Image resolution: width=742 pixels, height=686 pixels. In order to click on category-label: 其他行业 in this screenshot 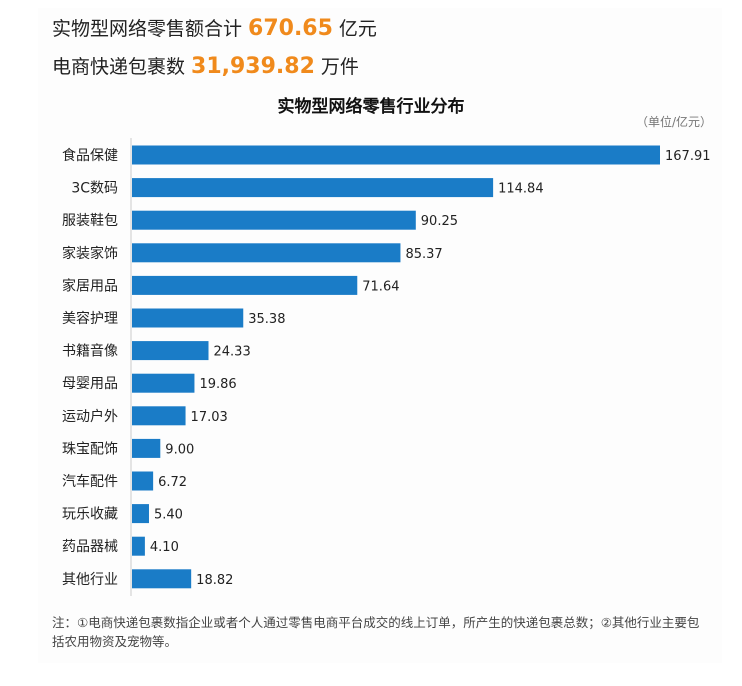, I will do `click(90, 580)`.